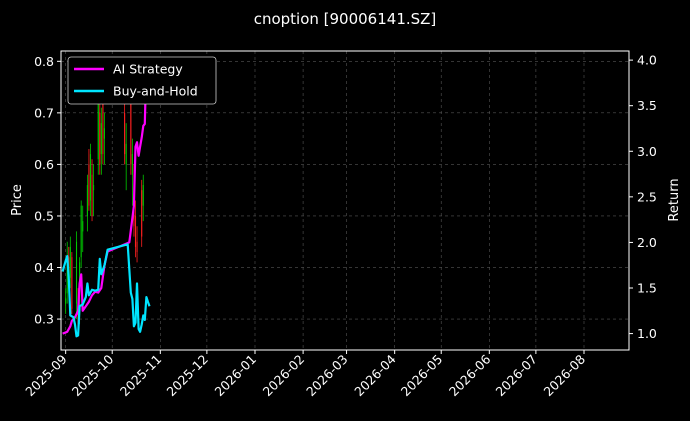 The image size is (690, 421). What do you see at coordinates (647, 105) in the screenshot?
I see `y-right-tick-label: 3.5` at bounding box center [647, 105].